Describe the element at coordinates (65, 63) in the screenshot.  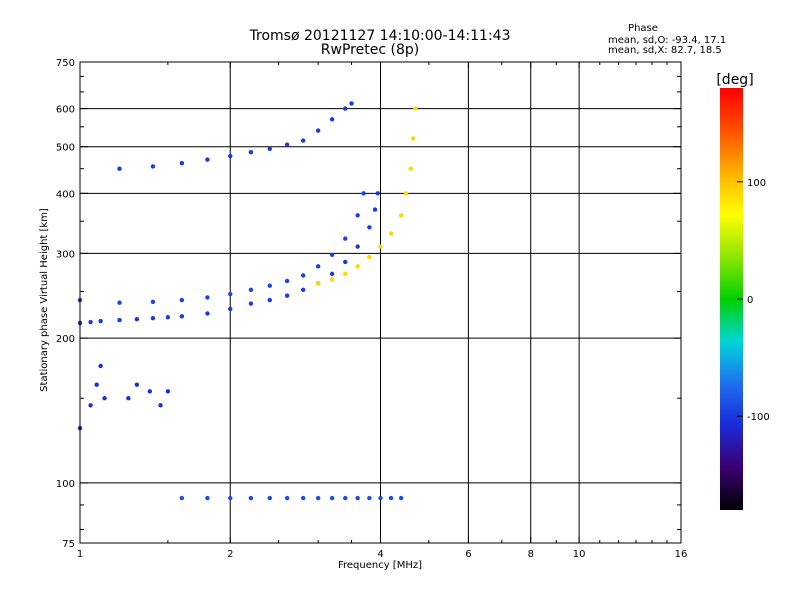
I see `y-tick-label: 750` at that location.